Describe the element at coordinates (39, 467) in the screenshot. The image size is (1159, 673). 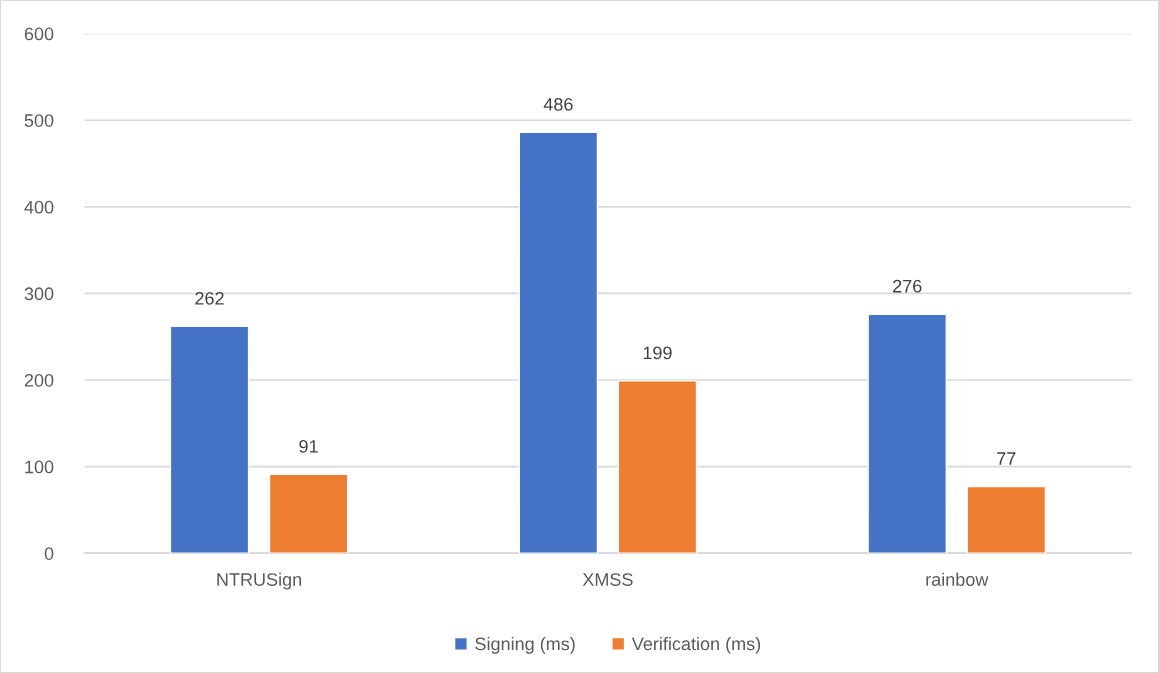
I see `y-tick-label: 100` at that location.